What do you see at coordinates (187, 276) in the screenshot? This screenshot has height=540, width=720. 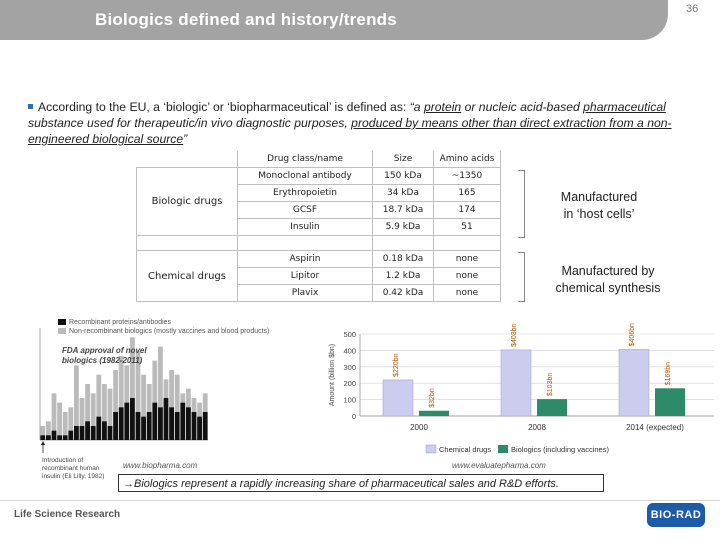 I see `chemical-drugs-label: Chemical drugs` at bounding box center [187, 276].